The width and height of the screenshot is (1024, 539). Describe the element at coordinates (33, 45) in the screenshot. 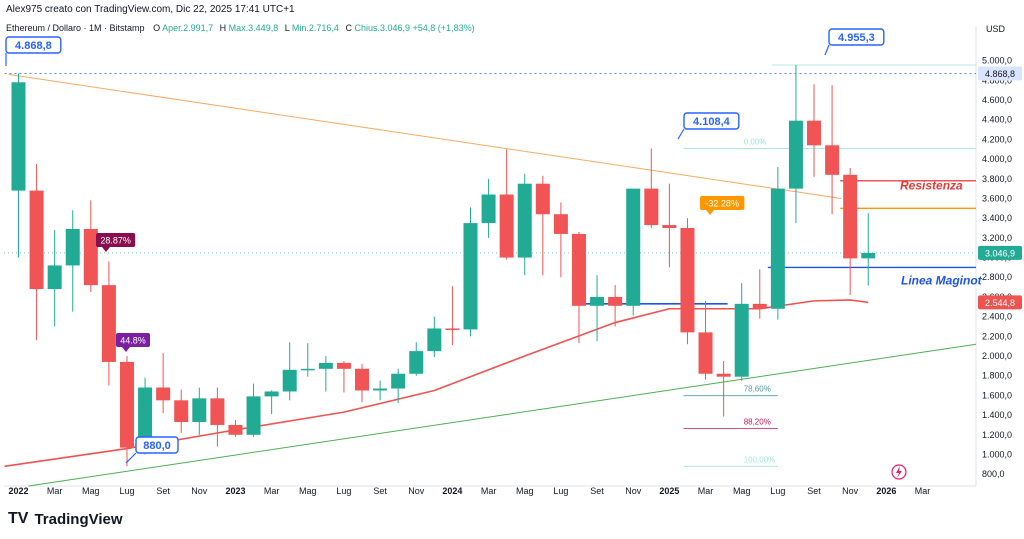

I see `top-left-price-box` at that location.